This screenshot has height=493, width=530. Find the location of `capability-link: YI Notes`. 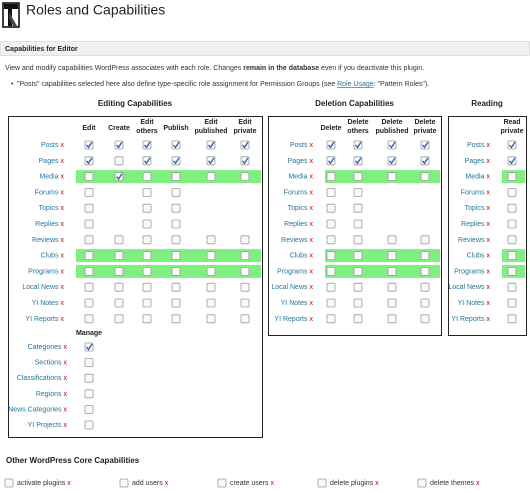

capability-link: YI Notes is located at coordinates (45, 303).